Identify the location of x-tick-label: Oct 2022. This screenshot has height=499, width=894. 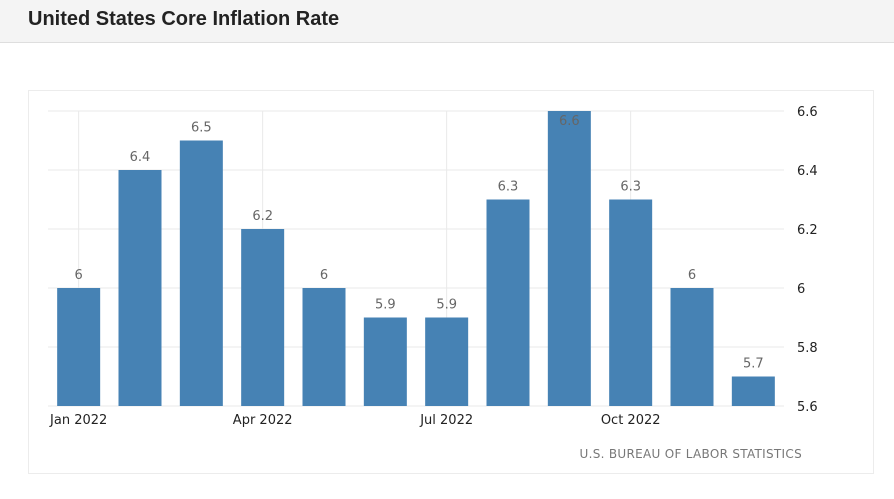
(631, 420).